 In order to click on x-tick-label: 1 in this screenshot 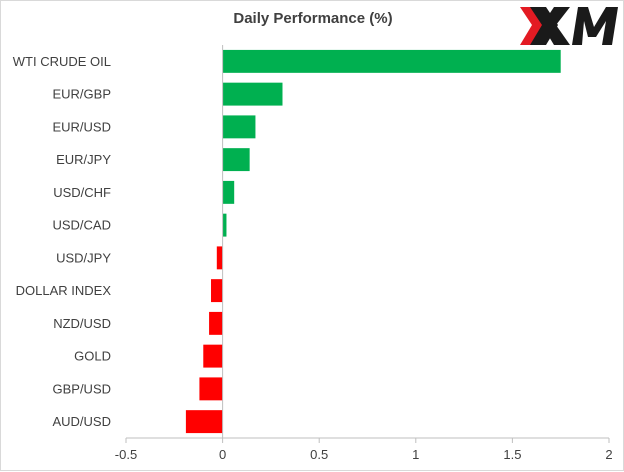, I will do `click(415, 454)`.